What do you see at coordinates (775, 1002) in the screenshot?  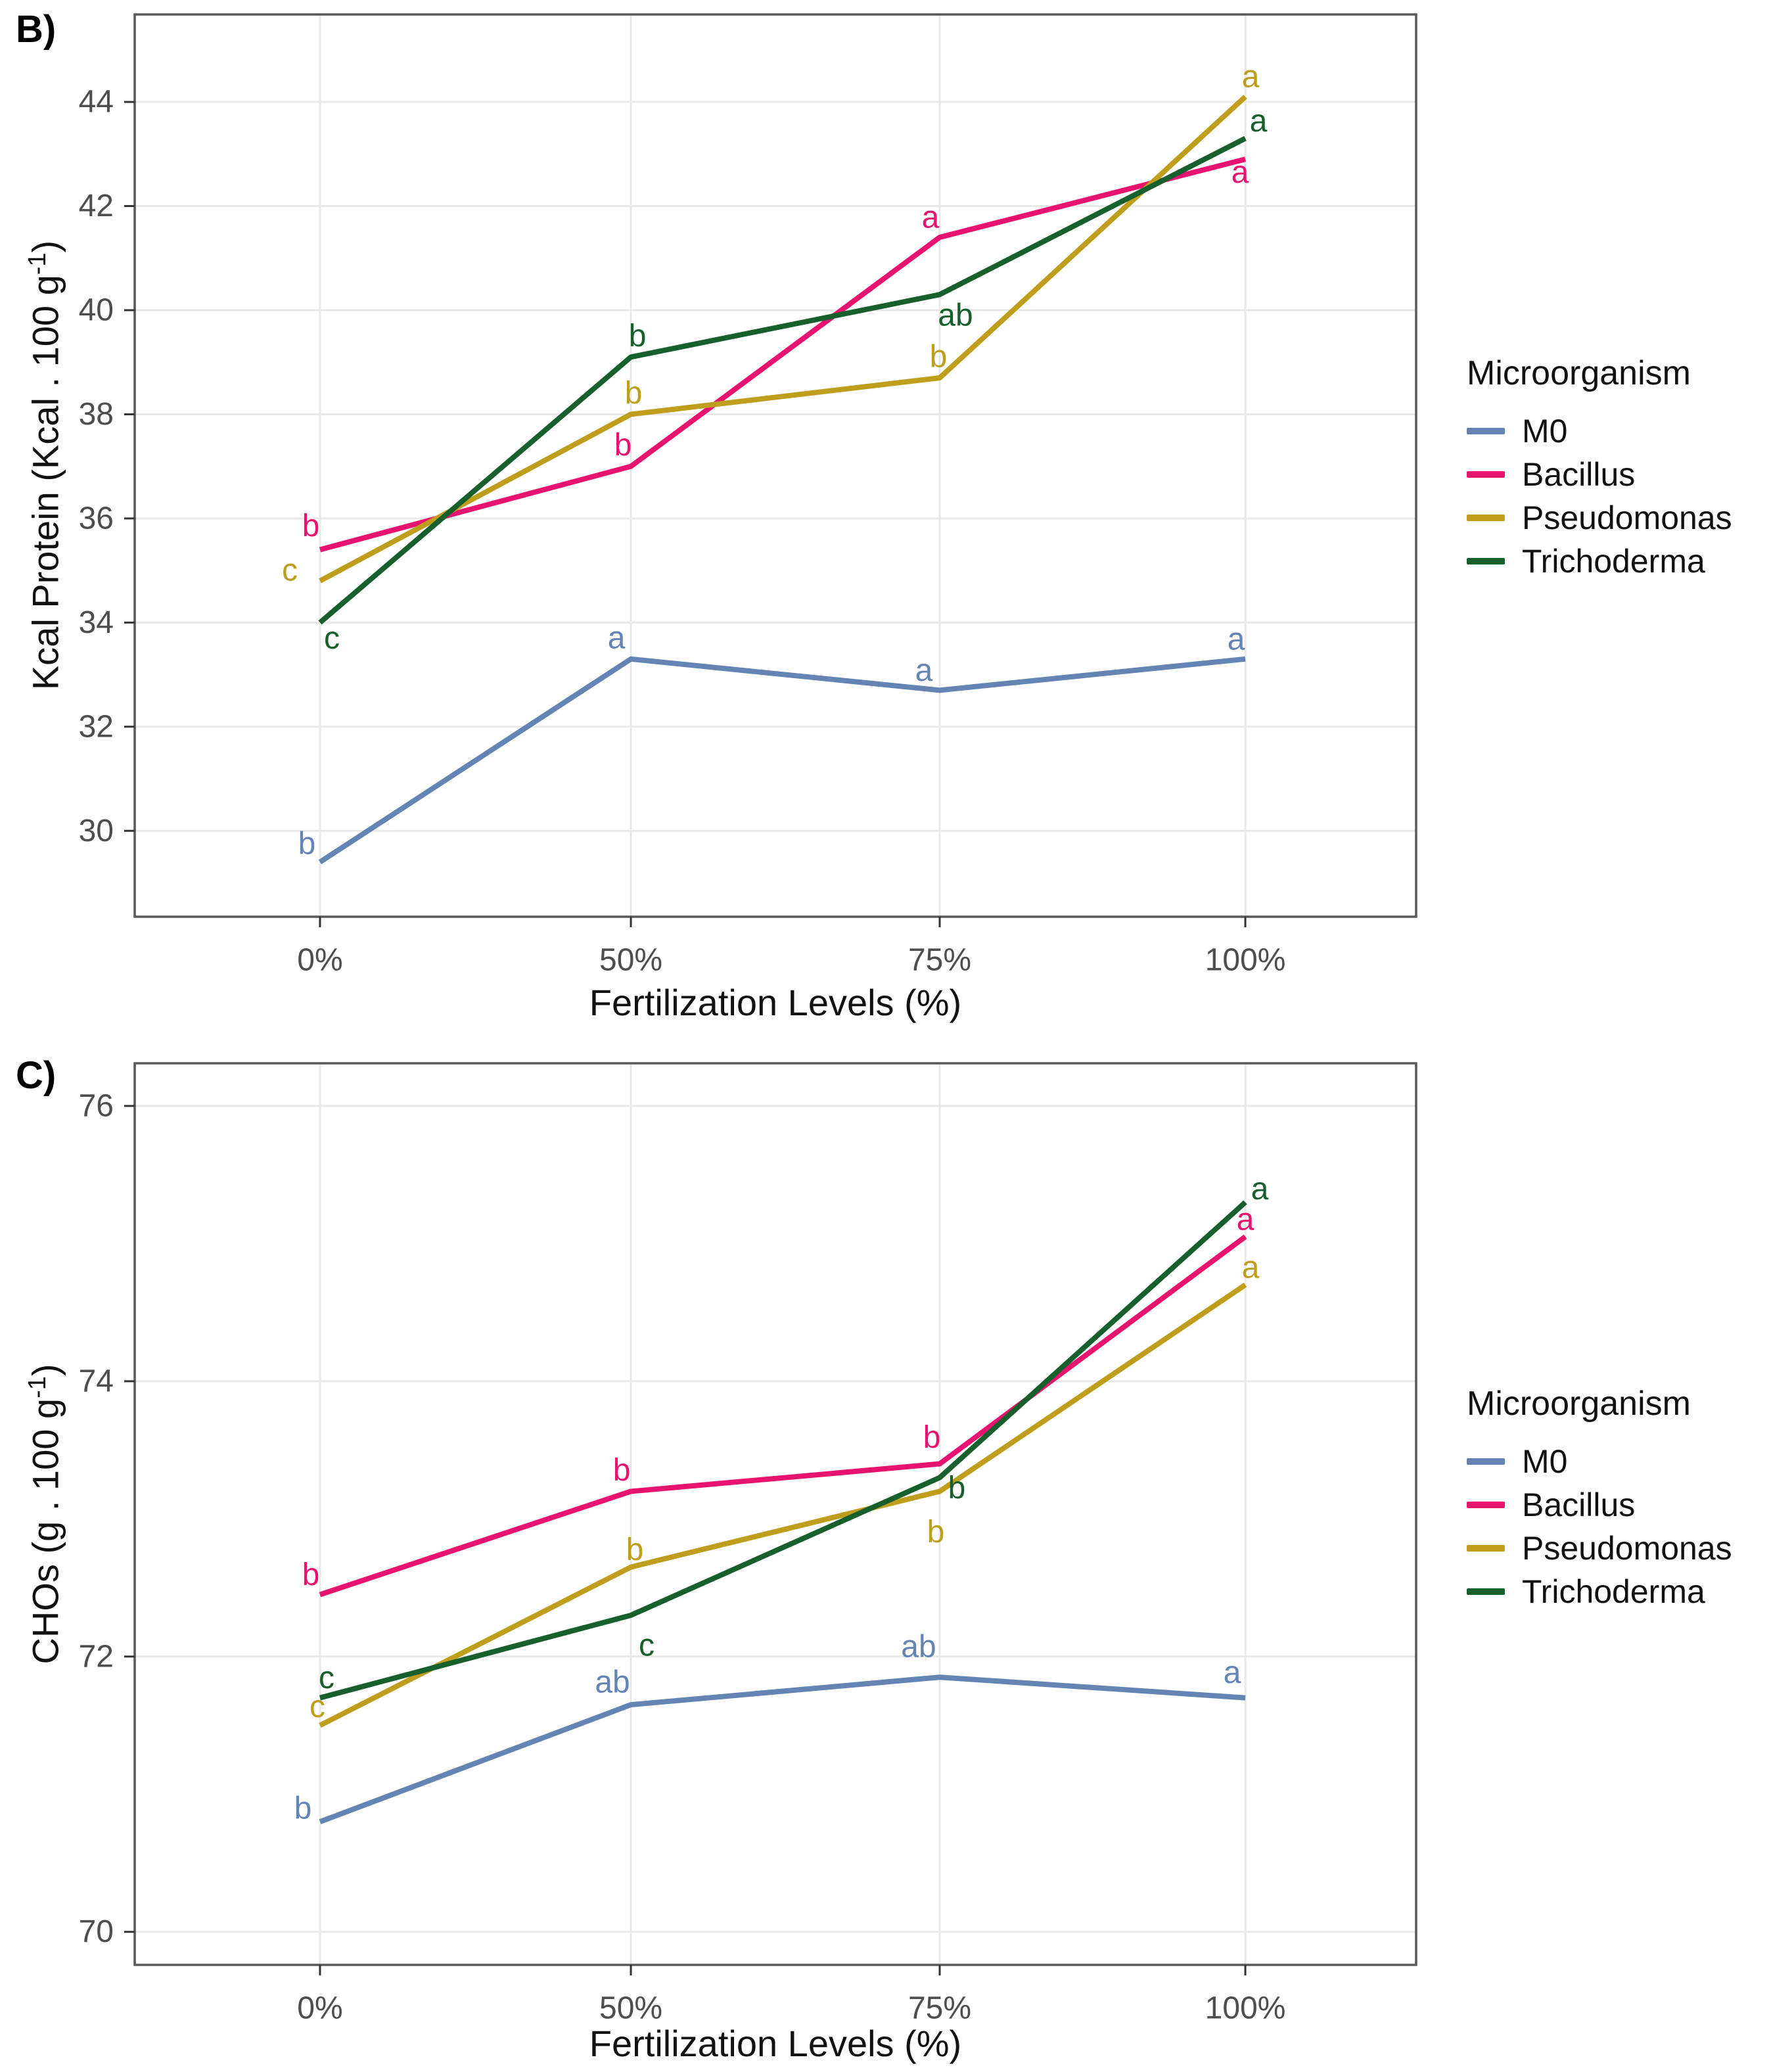 I see `x-axis-title-b: Fertilization Levels (%)` at bounding box center [775, 1002].